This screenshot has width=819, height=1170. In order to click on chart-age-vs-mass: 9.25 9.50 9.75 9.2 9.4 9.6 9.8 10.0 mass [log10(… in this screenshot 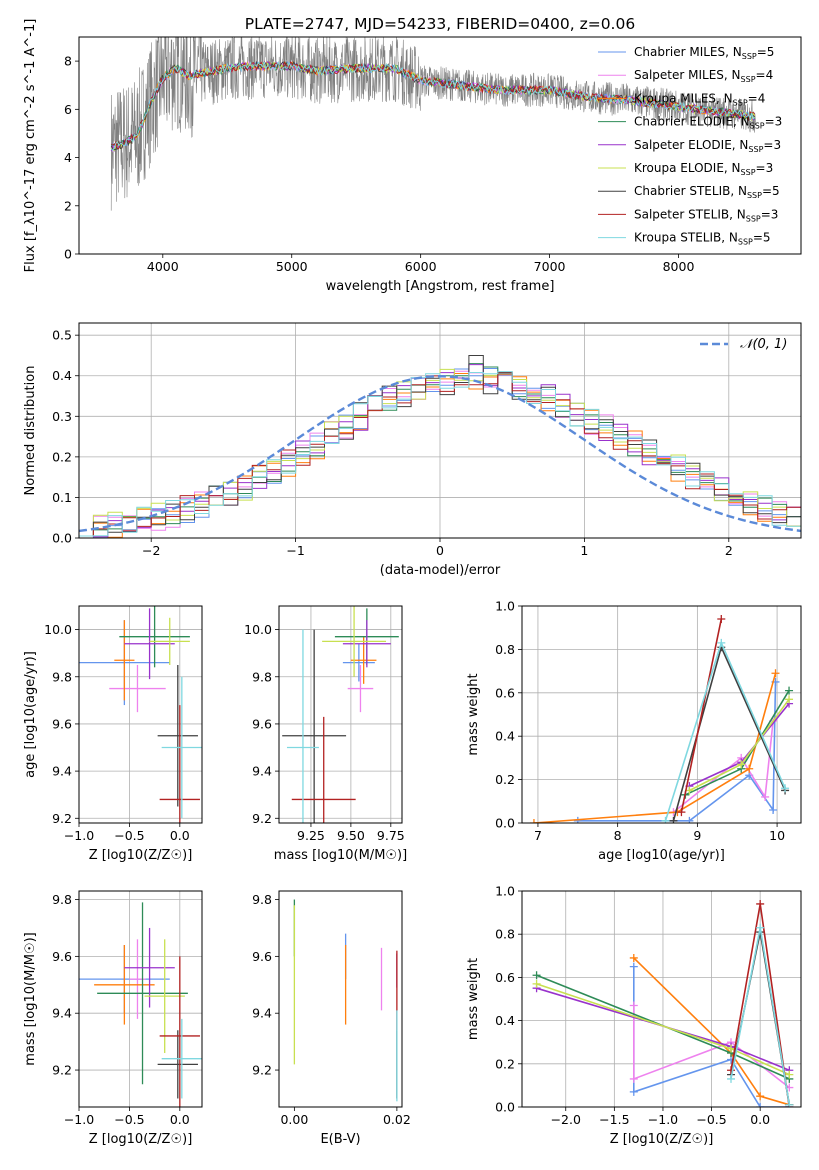, I will do `click(325, 734)`.